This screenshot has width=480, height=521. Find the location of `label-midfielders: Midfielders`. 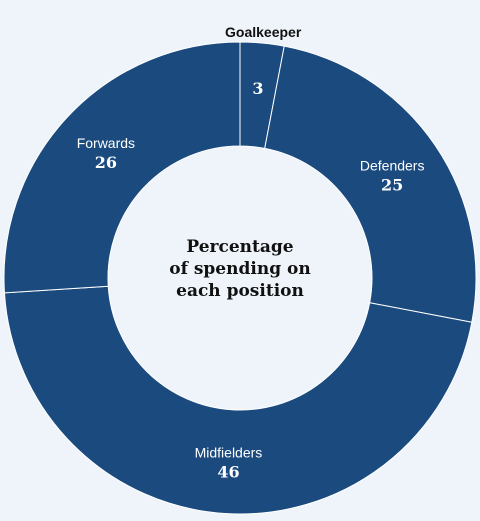

label-midfielders: Midfielders is located at coordinates (229, 453).